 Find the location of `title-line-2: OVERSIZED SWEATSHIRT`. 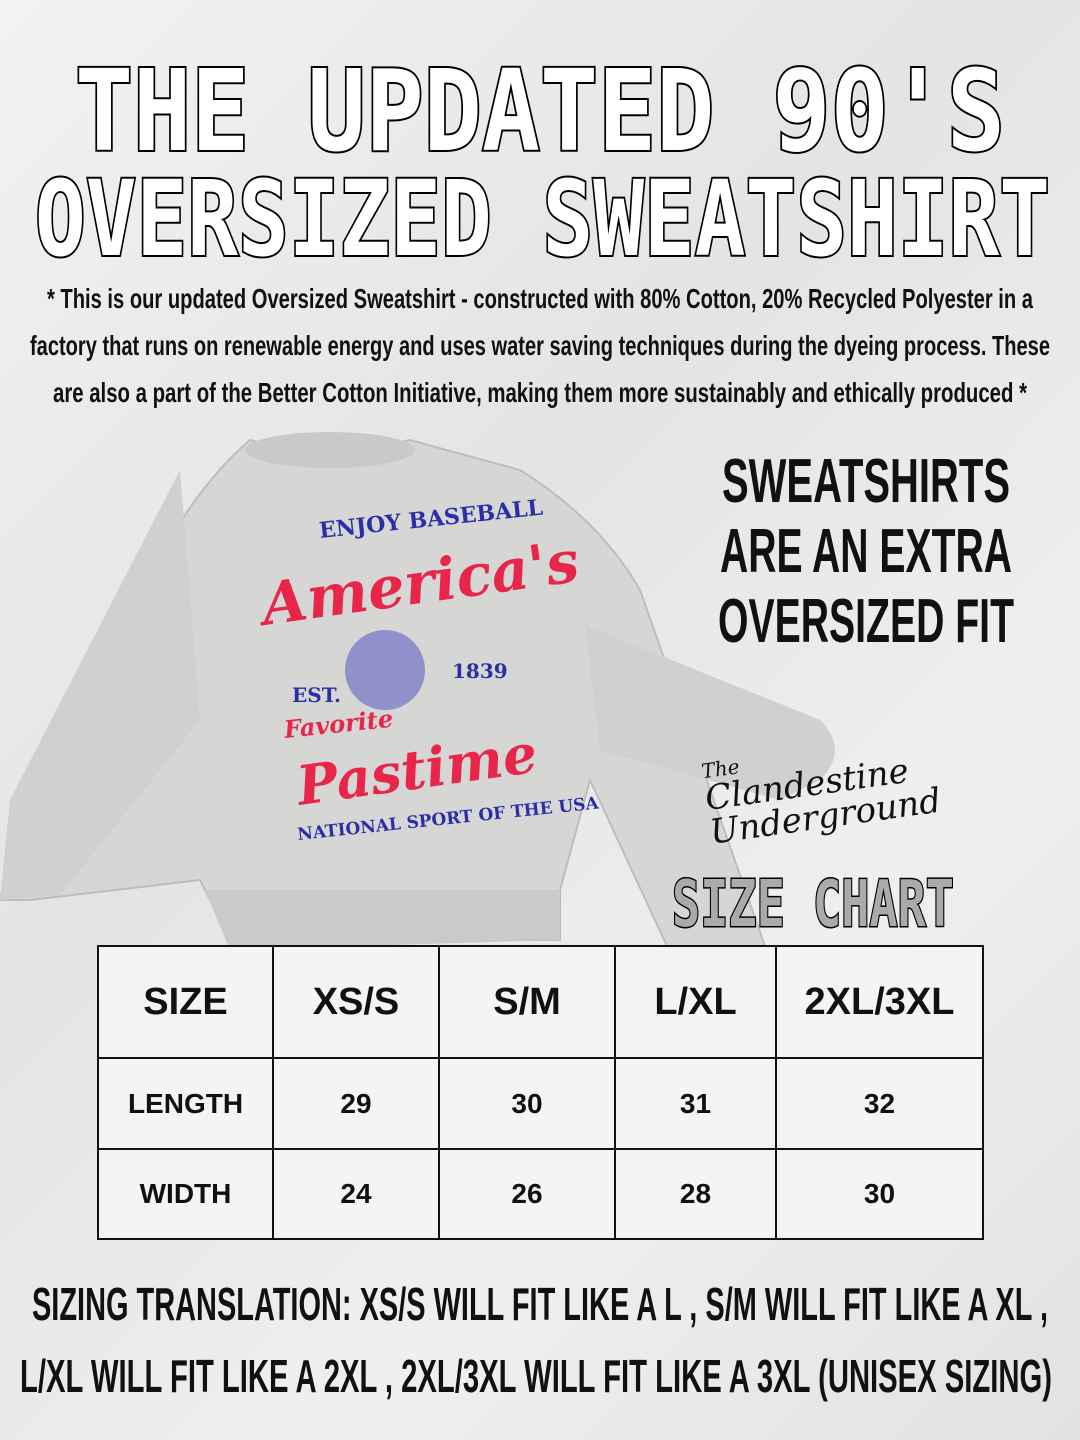

title-line-2: OVERSIZED SWEATSHIRT is located at coordinates (542, 214).